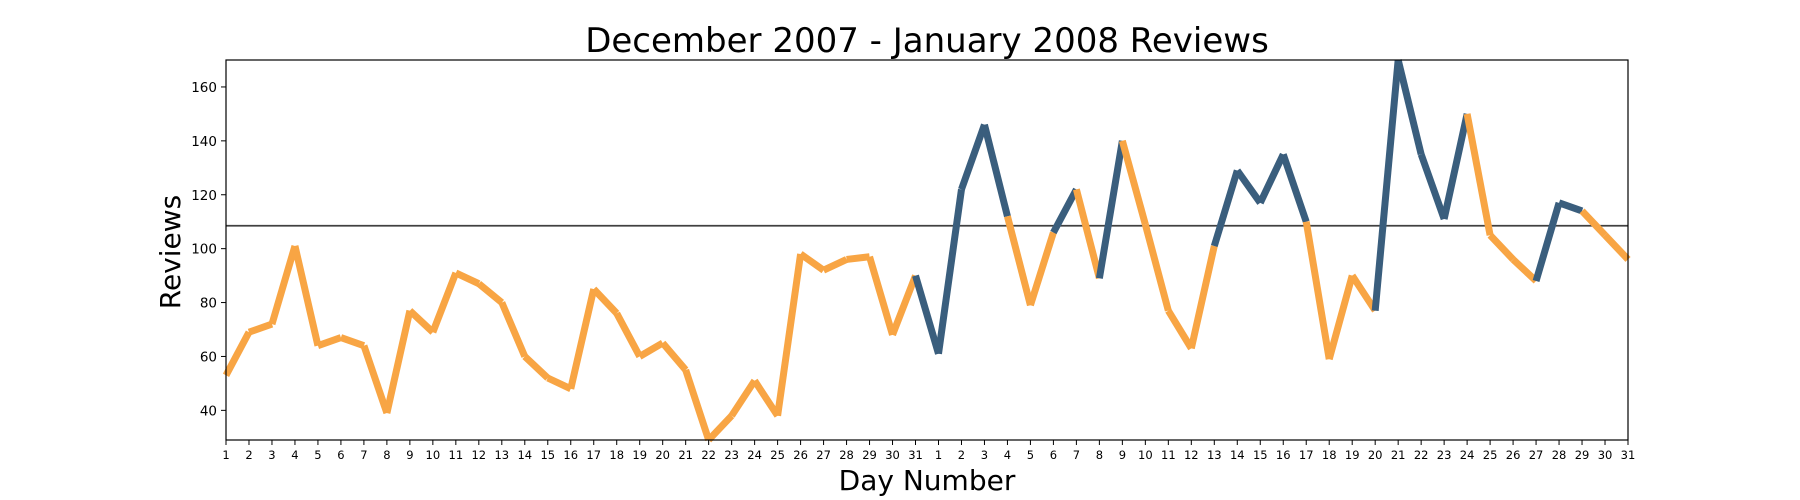 The height and width of the screenshot is (500, 1800). Describe the element at coordinates (1605, 455) in the screenshot. I see `x-tick-label: 30` at that location.